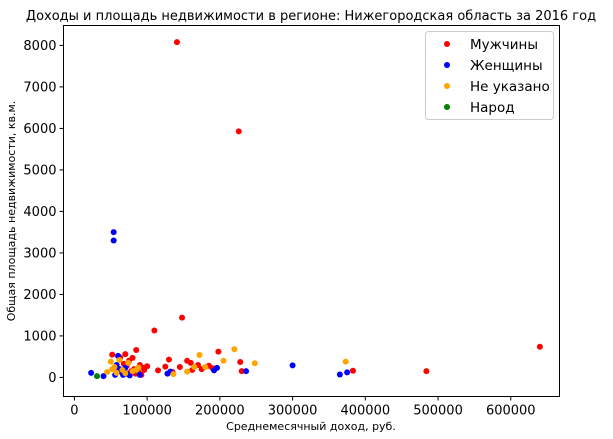 The image size is (613, 439). Describe the element at coordinates (506, 66) in the screenshot. I see `legend-label-1: Женщины` at that location.